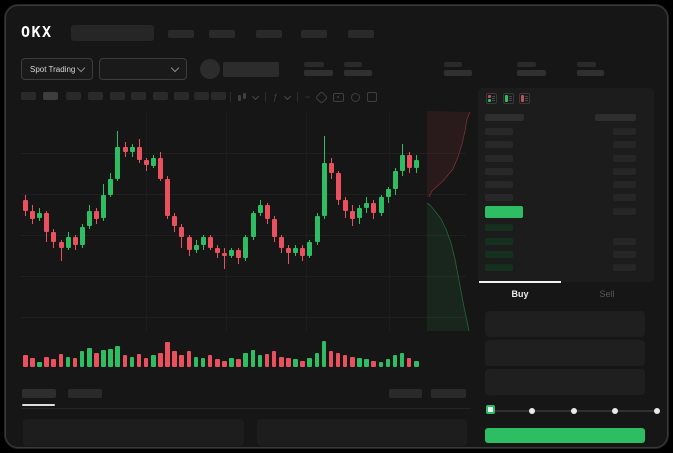  I want to click on bottom-tab-active, so click(39, 393).